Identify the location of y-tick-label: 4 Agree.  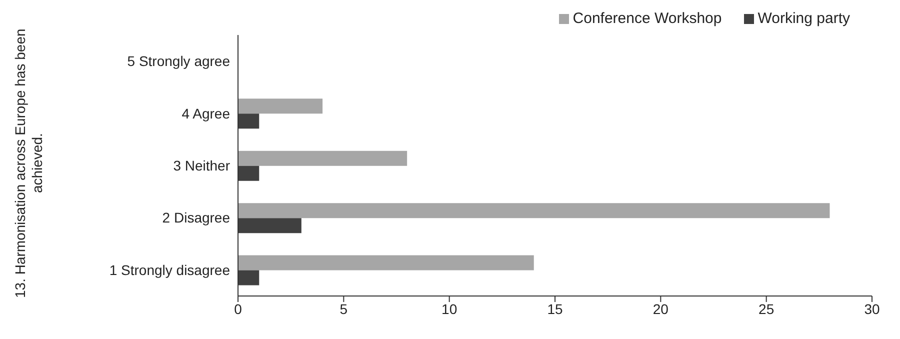
(206, 113).